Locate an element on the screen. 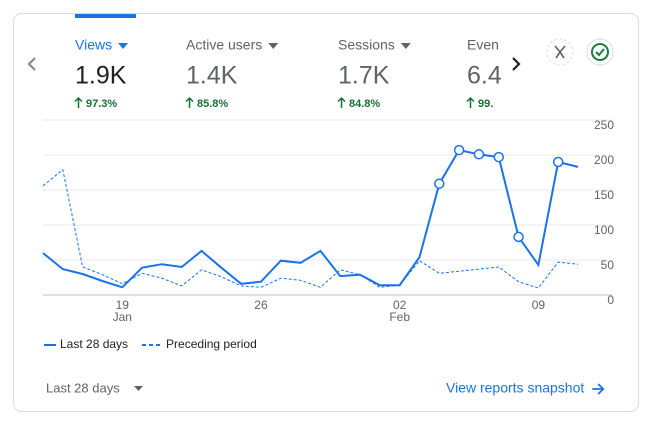 Image resolution: width=649 pixels, height=425 pixels. x-tick-sublabel: Jan is located at coordinates (122, 317).